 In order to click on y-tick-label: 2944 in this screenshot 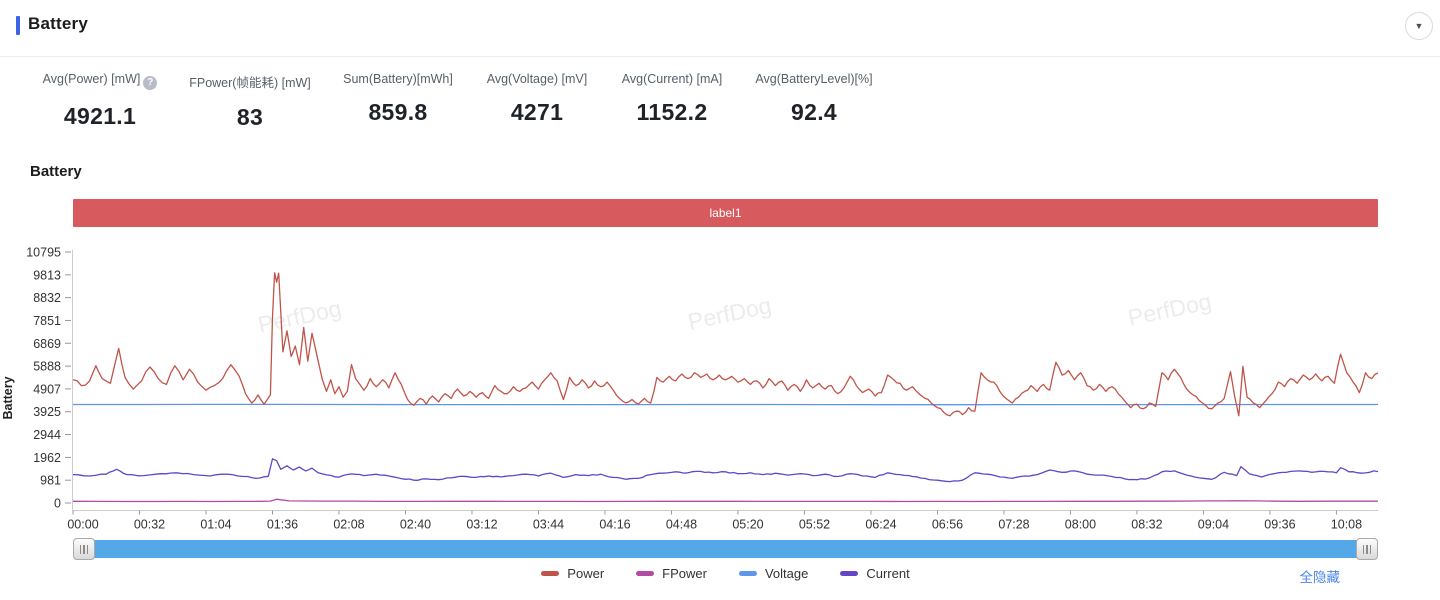, I will do `click(47, 435)`.